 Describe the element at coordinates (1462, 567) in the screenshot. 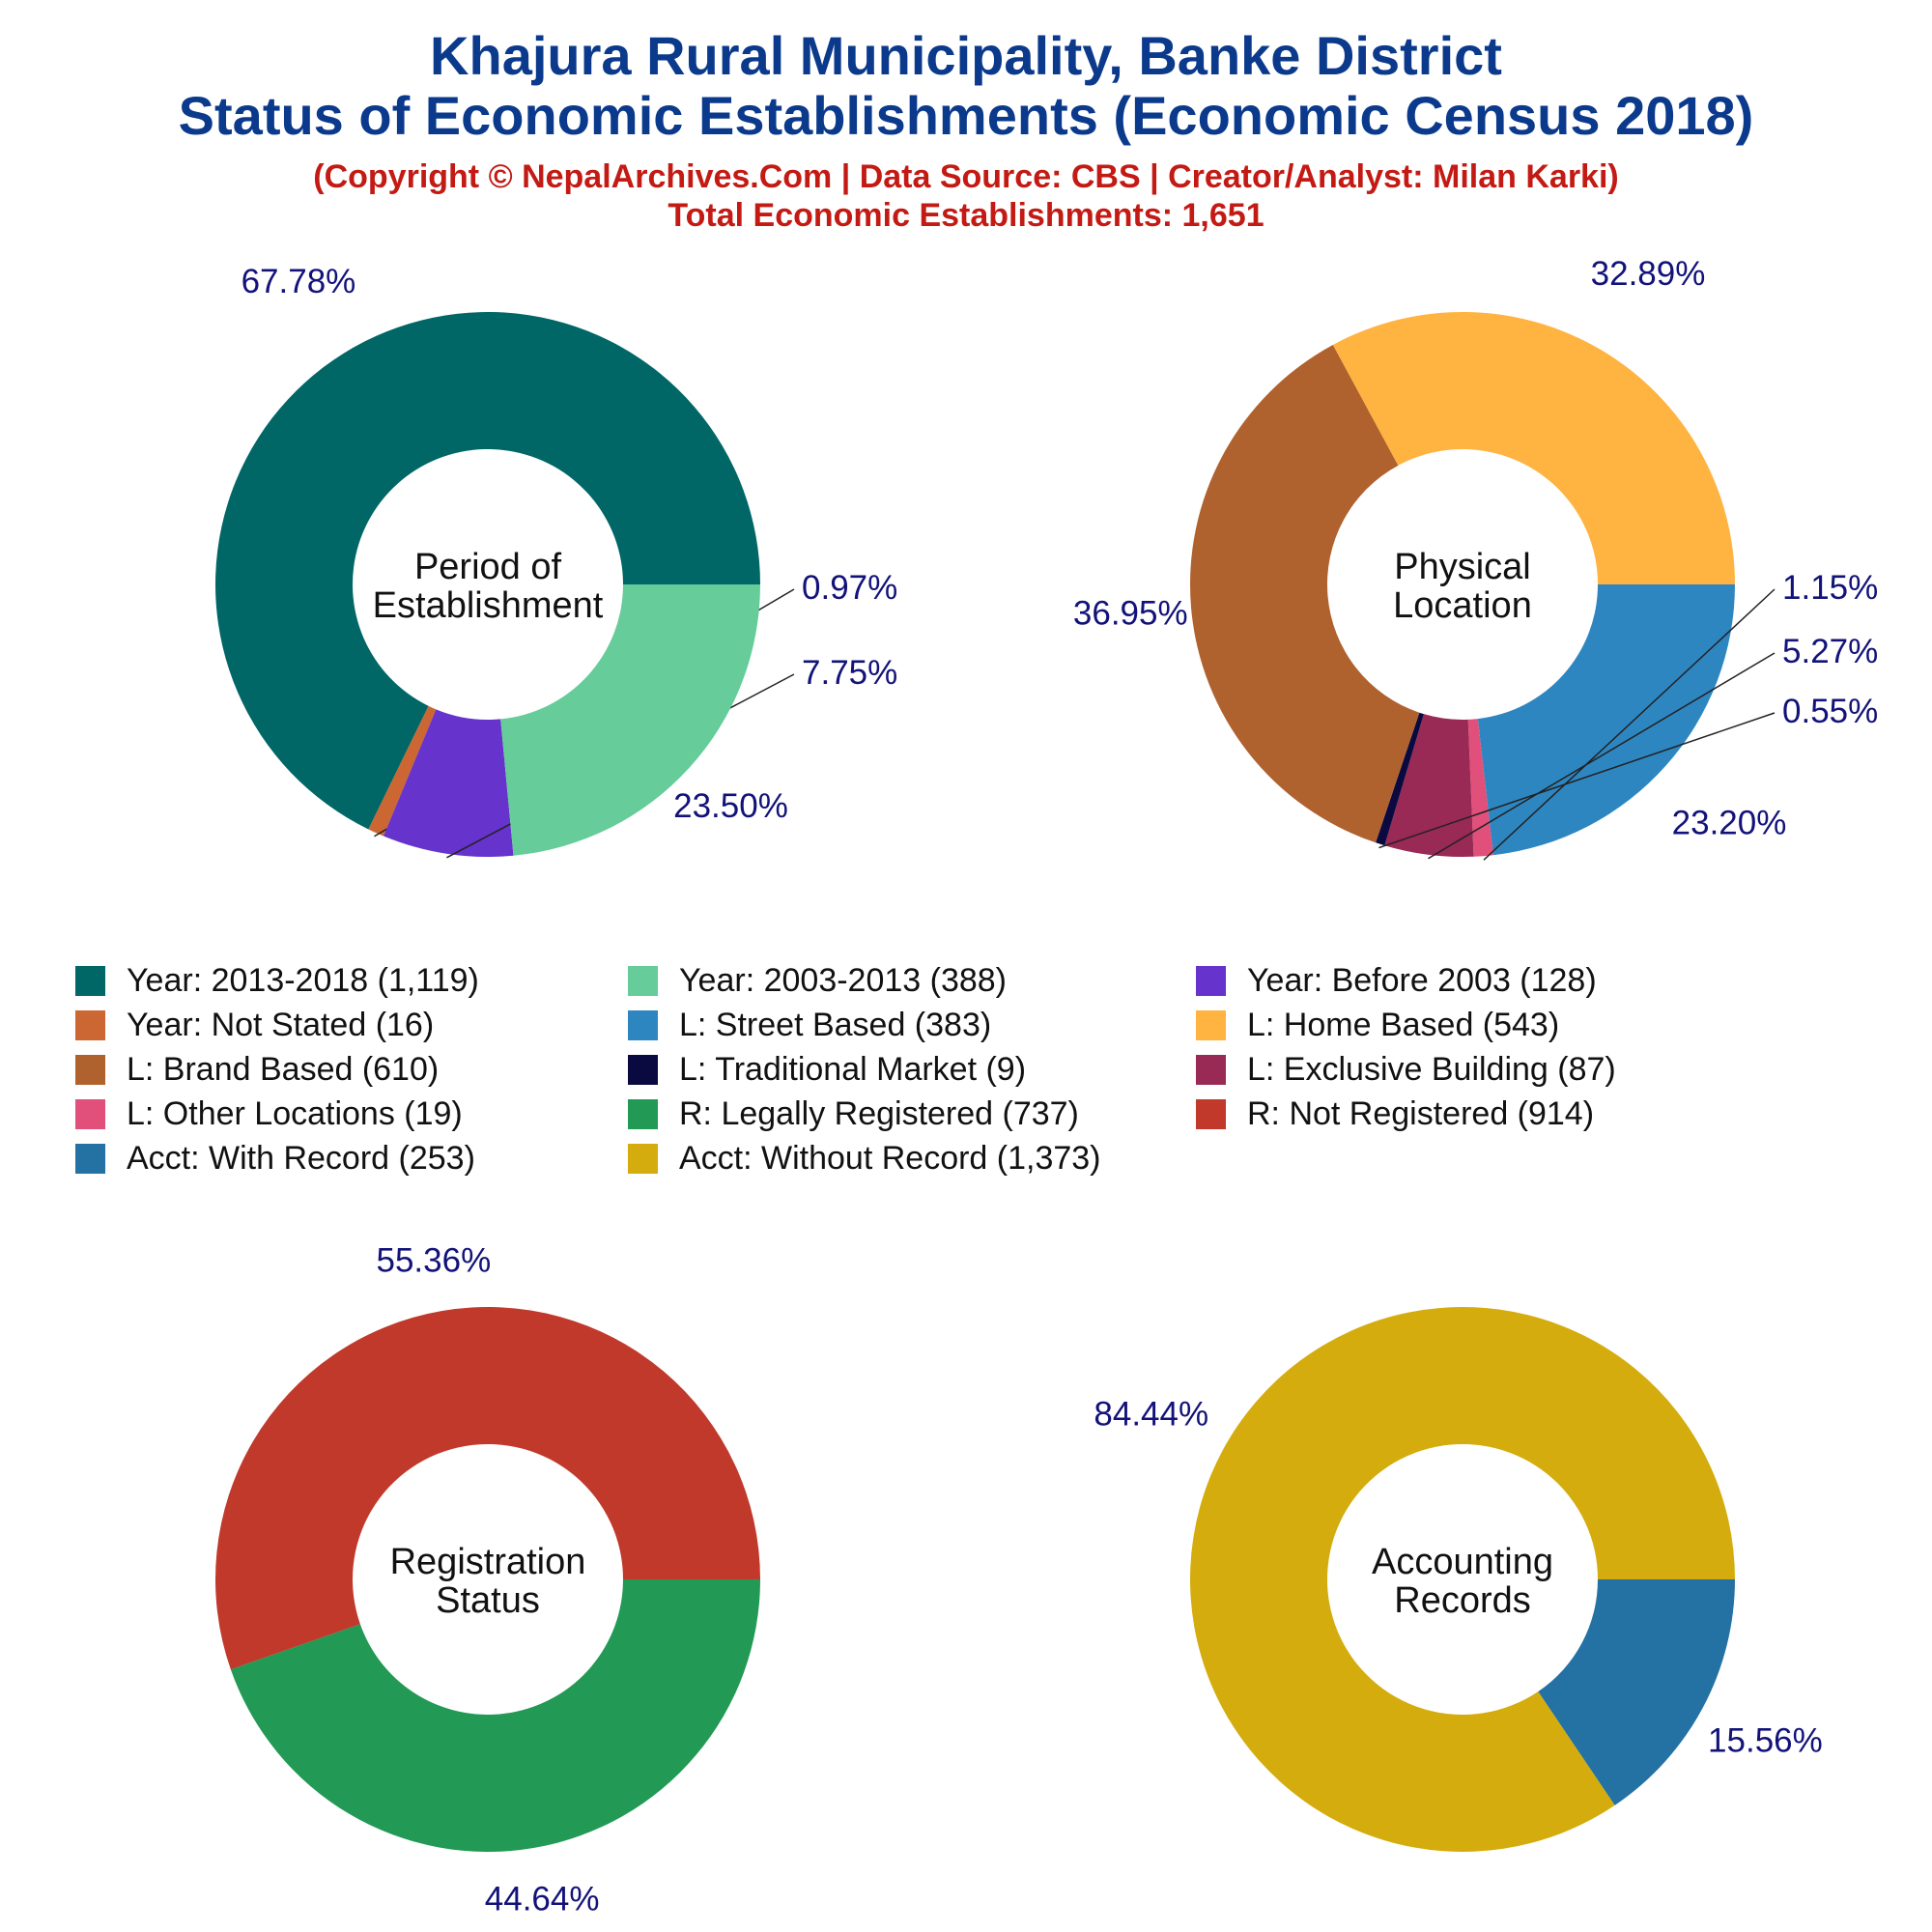

I see `center-label-line-1: Physical` at that location.